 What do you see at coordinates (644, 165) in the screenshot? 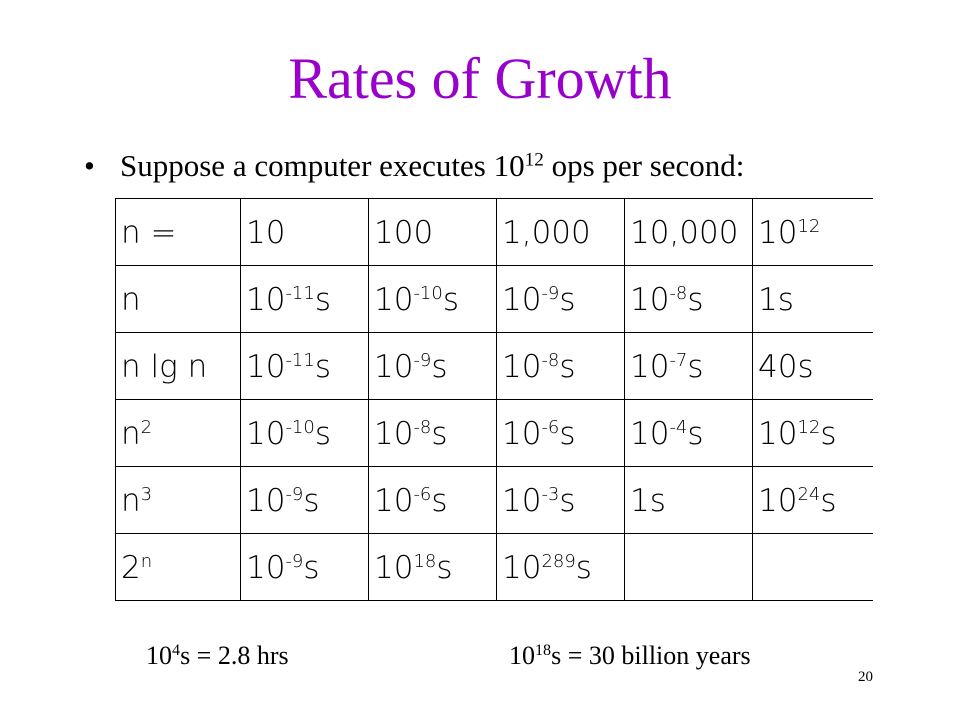
I see `bullet-text-after: ops per second:` at bounding box center [644, 165].